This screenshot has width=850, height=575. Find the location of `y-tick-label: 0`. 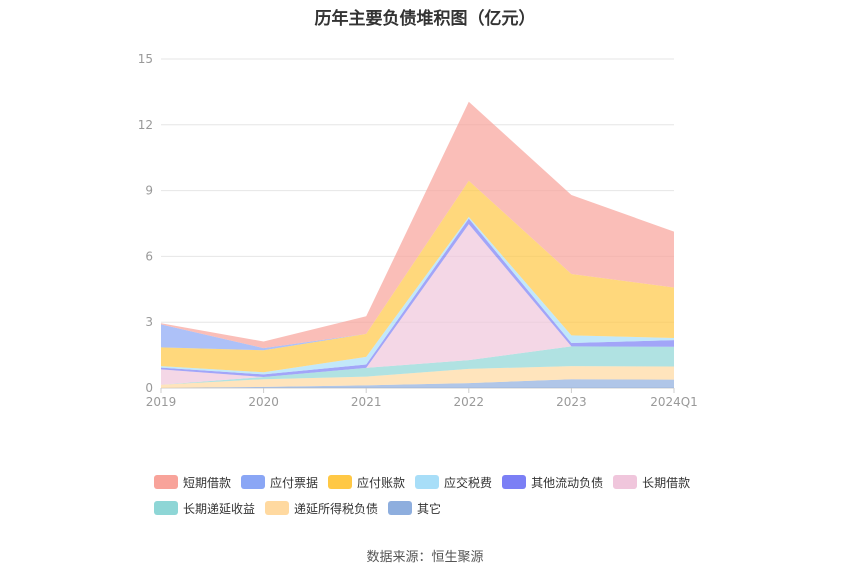

y-tick-label: 0 is located at coordinates (149, 388).